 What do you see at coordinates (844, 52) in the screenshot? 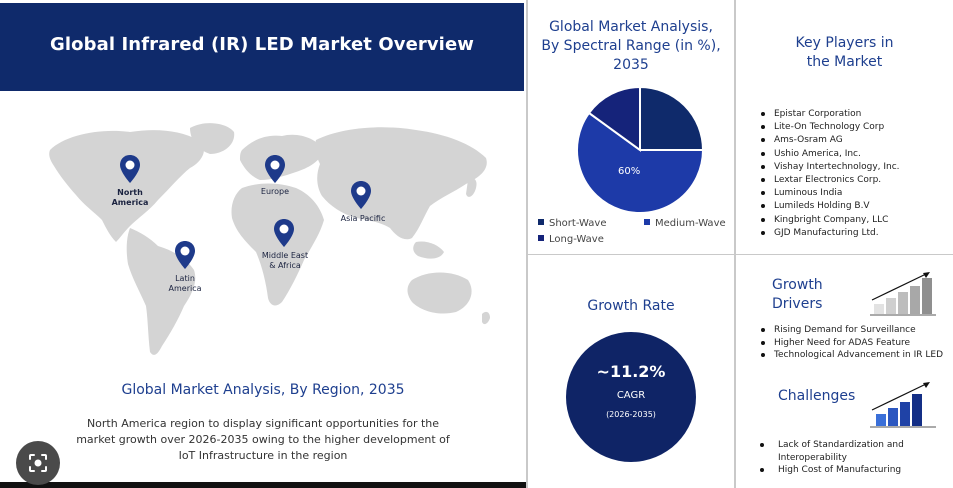
I see `key-players-title: Key Players in the Market` at bounding box center [844, 52].